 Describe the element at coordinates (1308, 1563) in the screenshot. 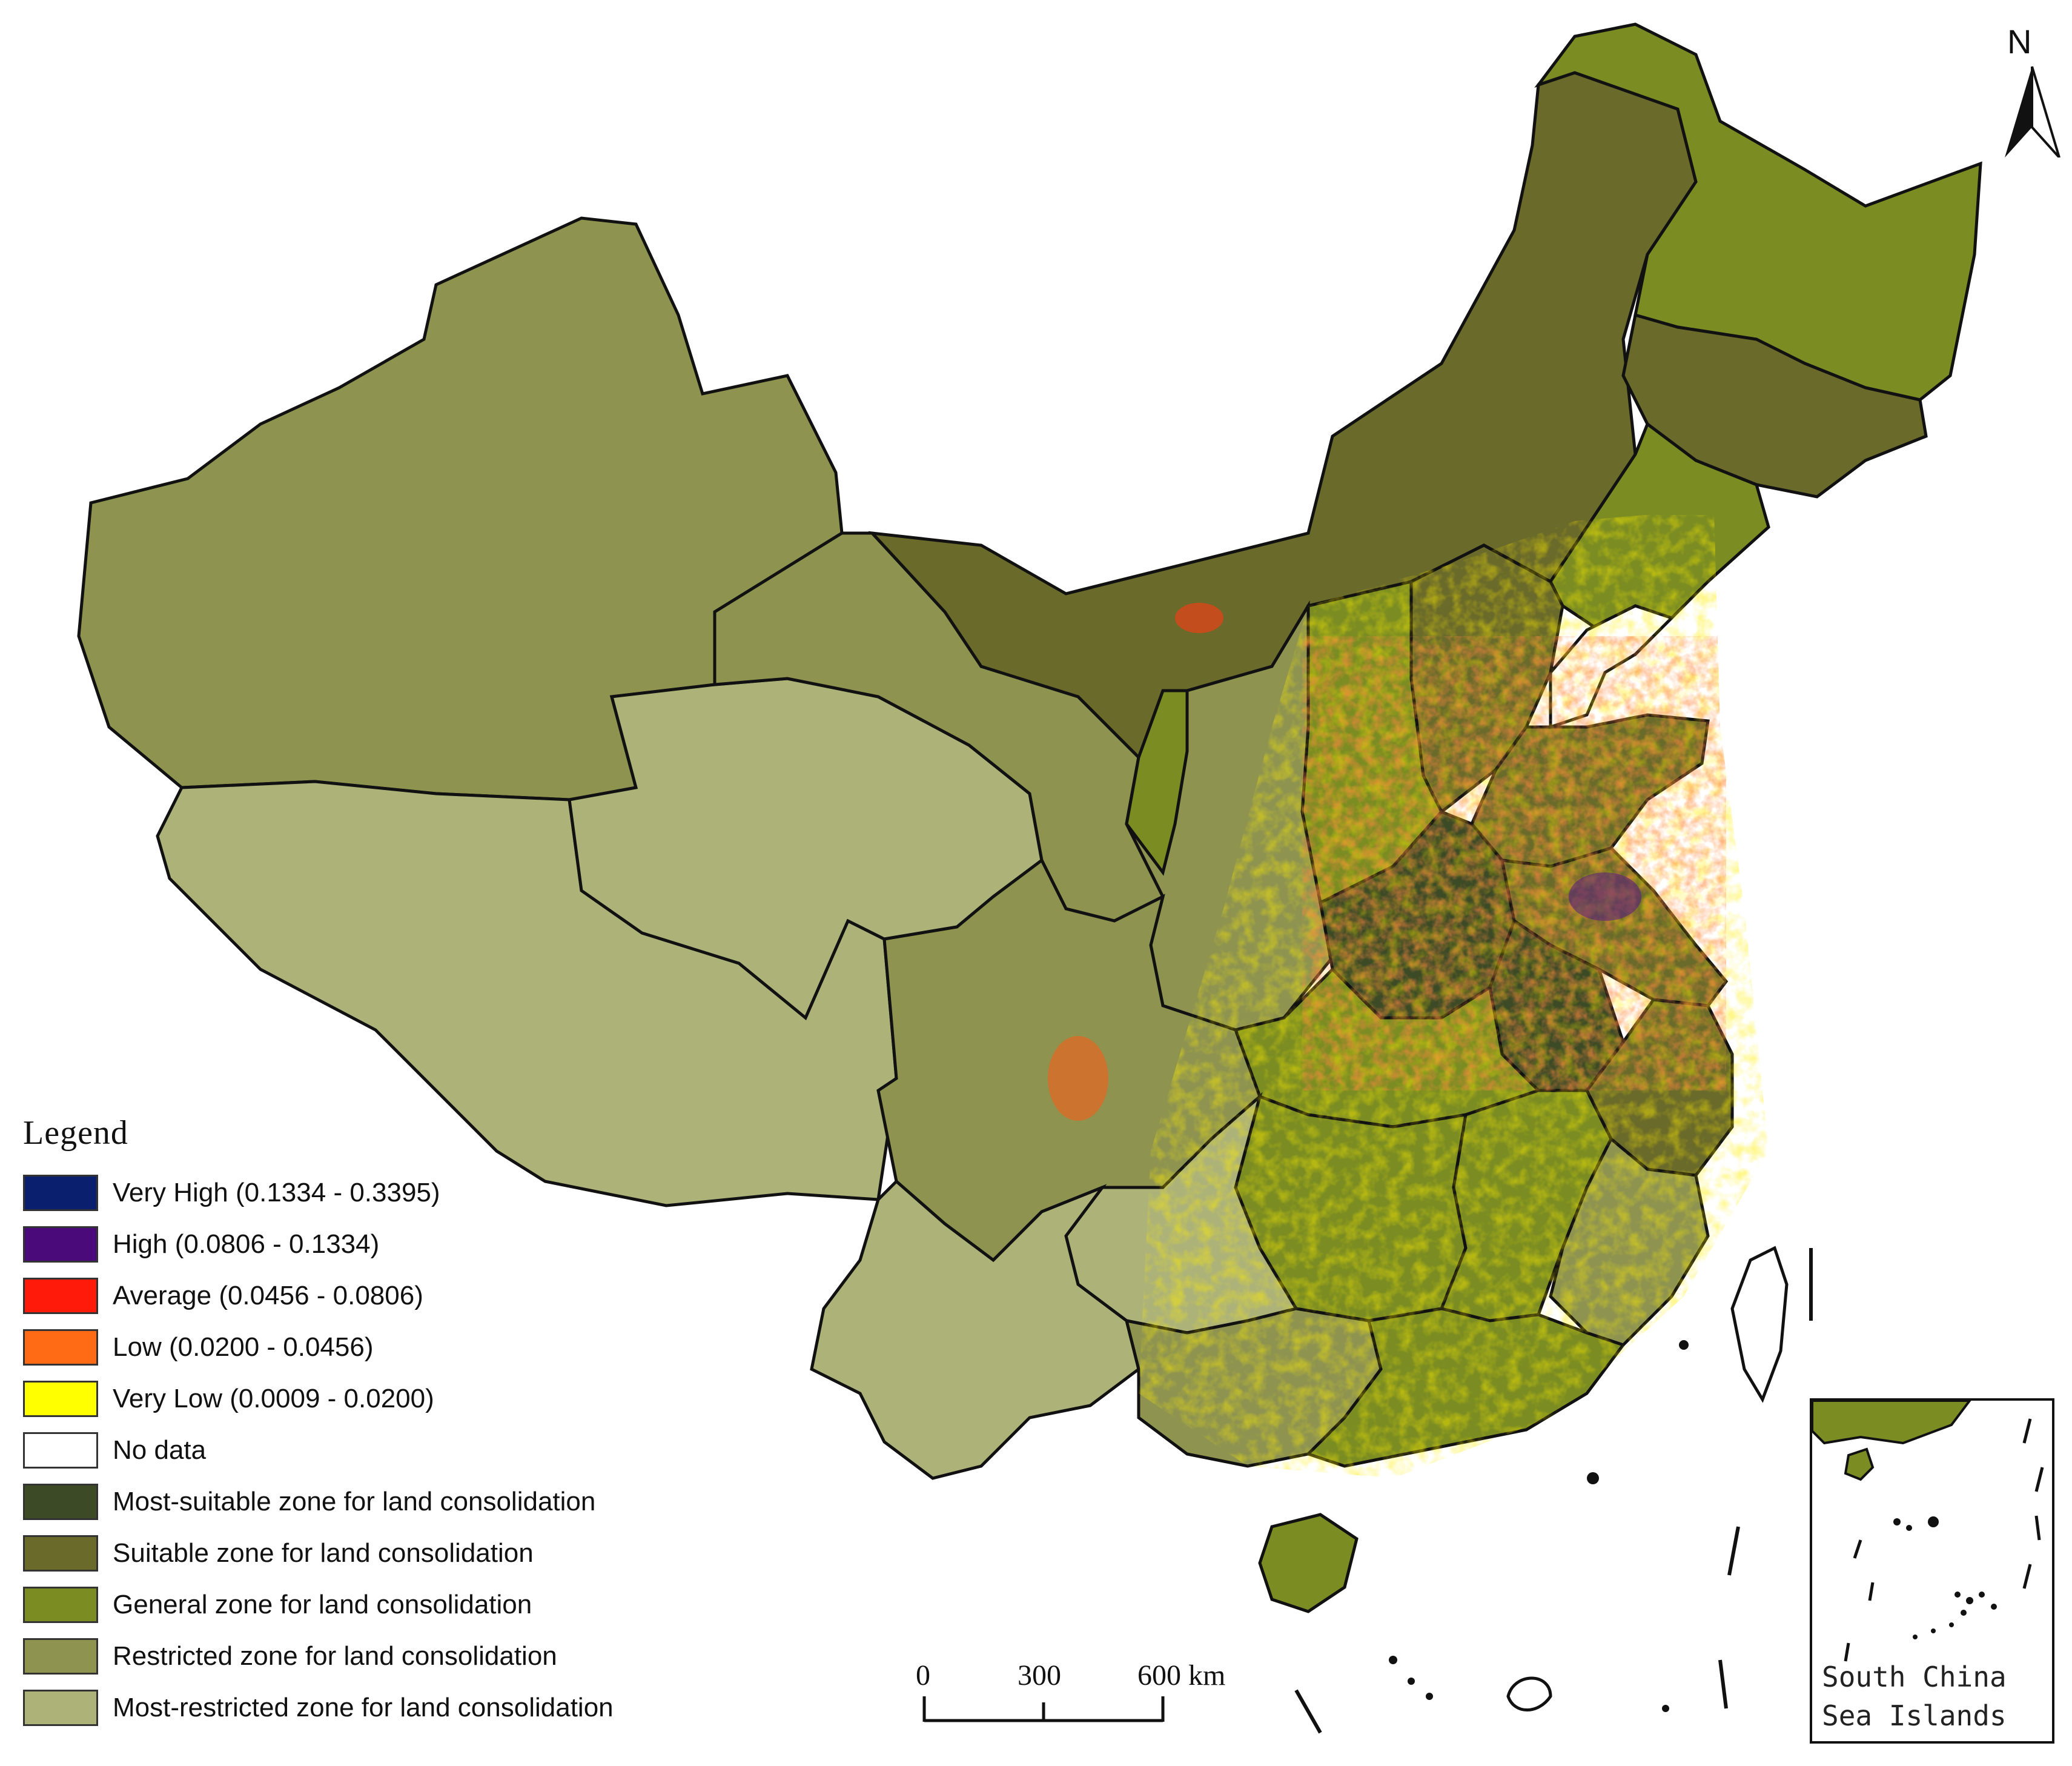

I see `province-hainan` at that location.